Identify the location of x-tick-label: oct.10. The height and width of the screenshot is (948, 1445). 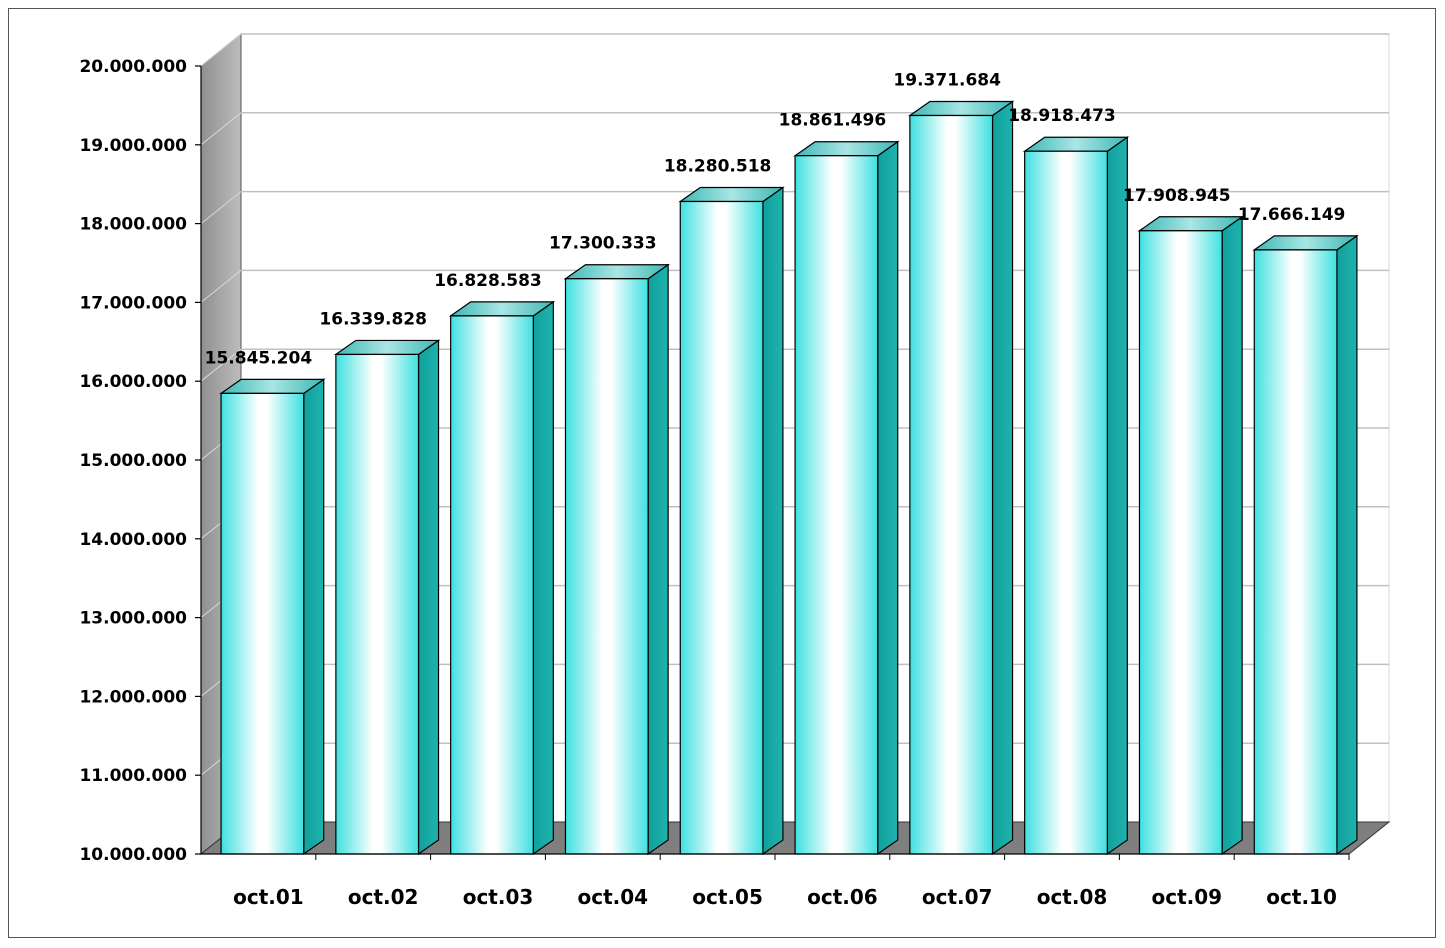
(1301, 897).